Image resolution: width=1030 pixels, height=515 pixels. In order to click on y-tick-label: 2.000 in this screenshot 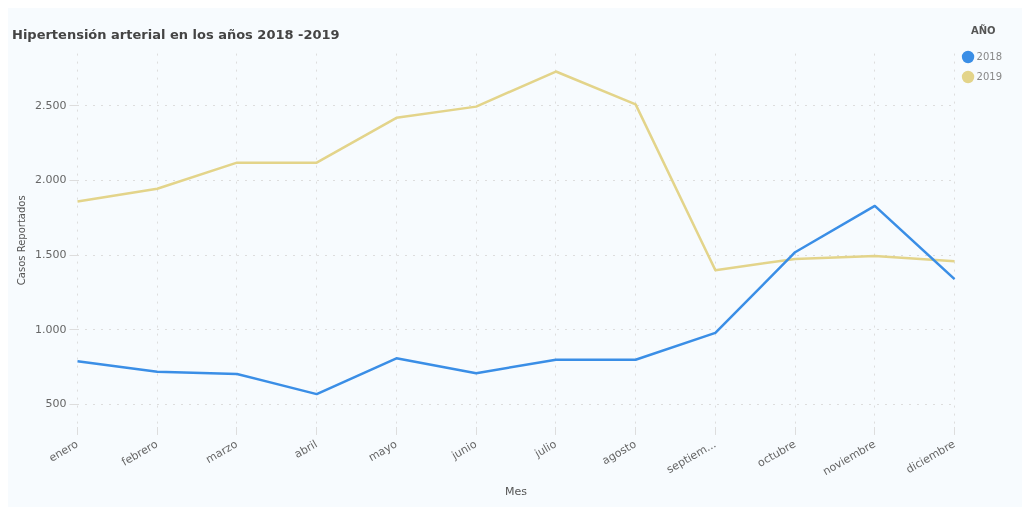, I will do `click(50, 180)`.